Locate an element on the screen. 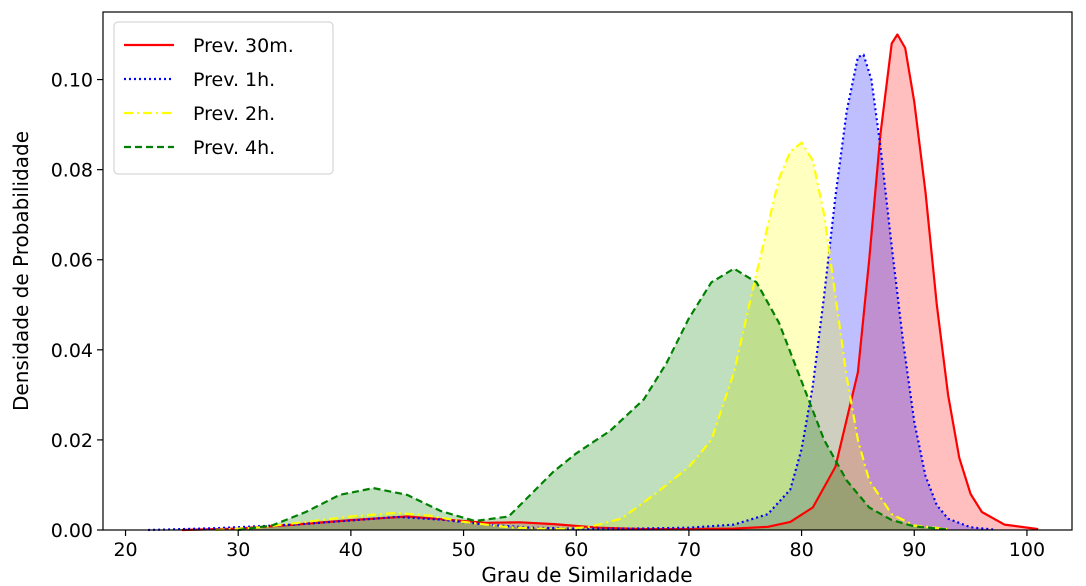 This screenshot has height=586, width=1086. y-tick-label: 0.00 is located at coordinates (72, 531).